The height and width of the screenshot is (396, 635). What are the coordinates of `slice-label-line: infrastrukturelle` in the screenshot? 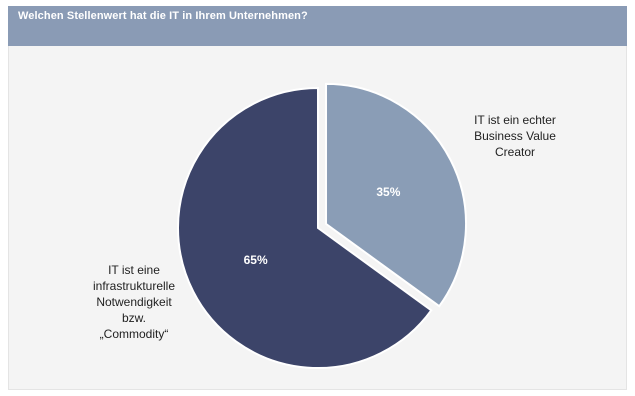 It's located at (134, 286).